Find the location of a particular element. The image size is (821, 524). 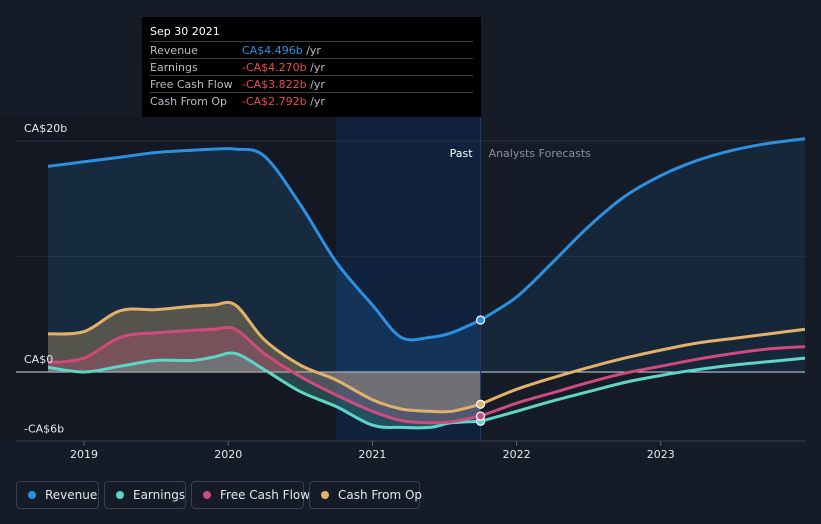

x-tick-label: 2023 is located at coordinates (661, 454).